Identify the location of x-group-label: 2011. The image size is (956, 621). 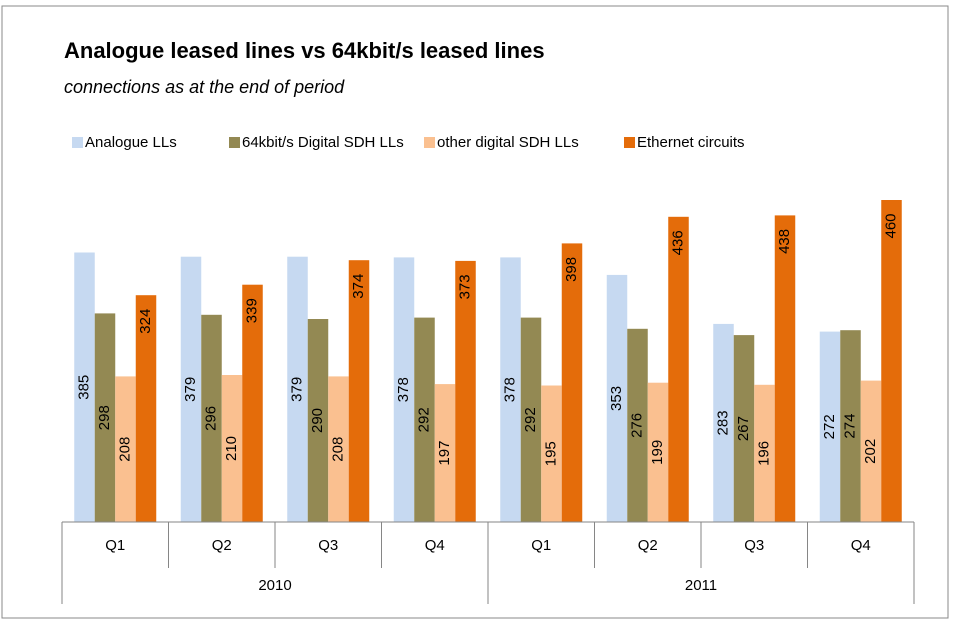
(701, 585).